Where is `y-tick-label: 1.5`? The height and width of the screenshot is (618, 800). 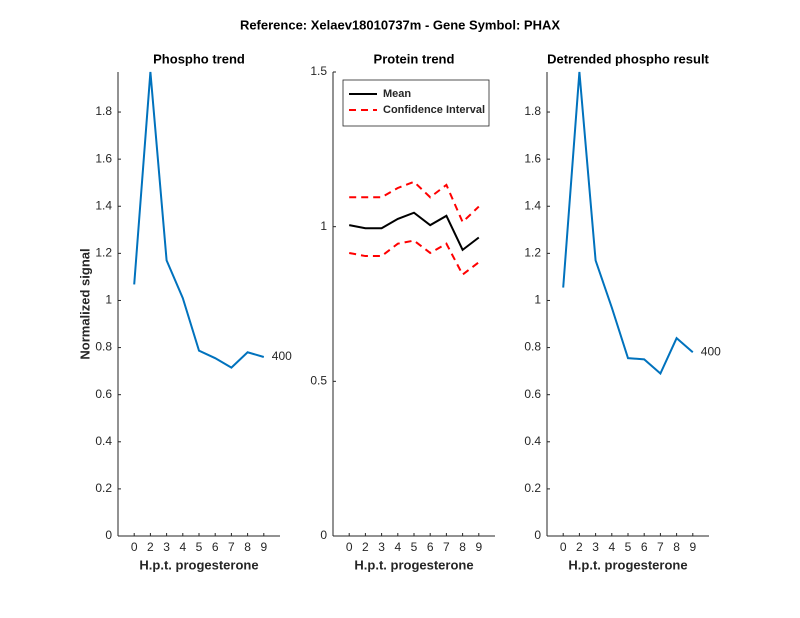 y-tick-label: 1.5 is located at coordinates (318, 71).